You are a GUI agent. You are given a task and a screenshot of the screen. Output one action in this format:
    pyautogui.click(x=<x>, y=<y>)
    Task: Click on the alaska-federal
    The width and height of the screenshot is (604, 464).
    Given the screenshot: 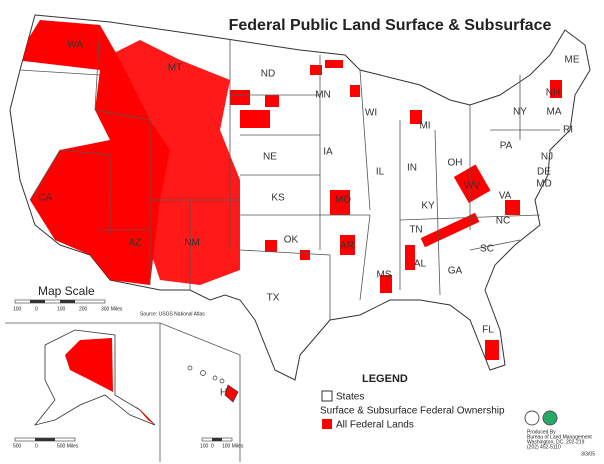 What is the action you would take?
    pyautogui.click(x=89, y=365)
    